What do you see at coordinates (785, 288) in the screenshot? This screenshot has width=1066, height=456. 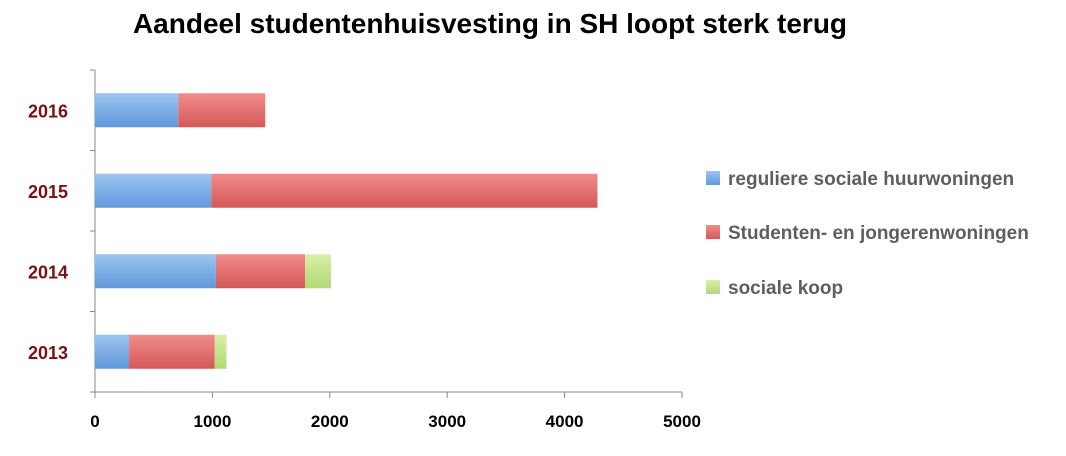 I see `legend-label: sociale koop` at bounding box center [785, 288].